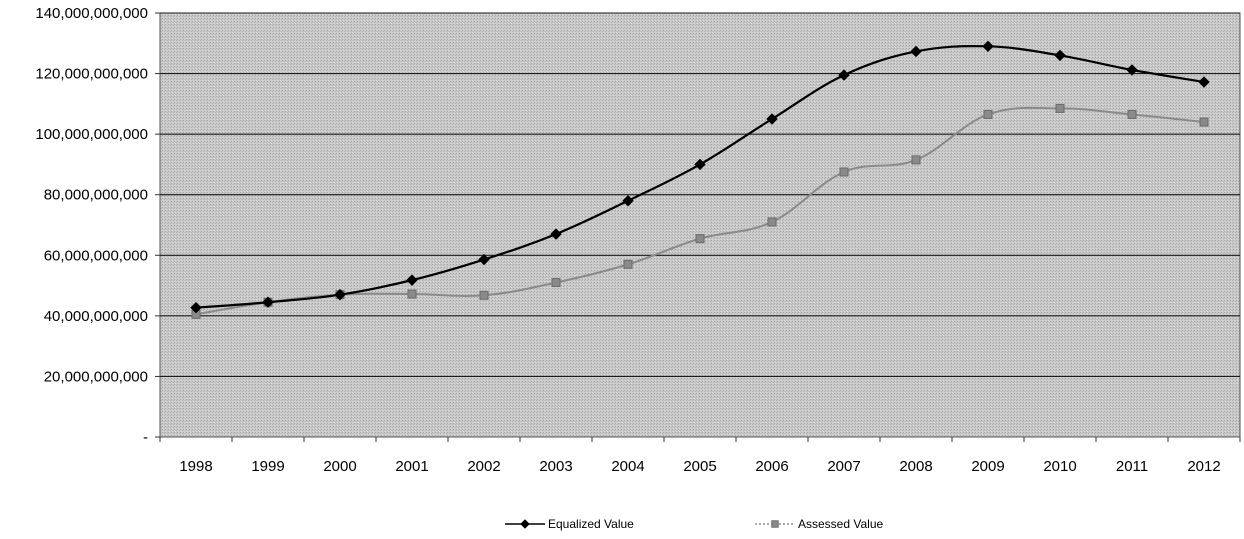  What do you see at coordinates (91, 13) in the screenshot?
I see `y-tick-label: 140,000,000,000` at bounding box center [91, 13].